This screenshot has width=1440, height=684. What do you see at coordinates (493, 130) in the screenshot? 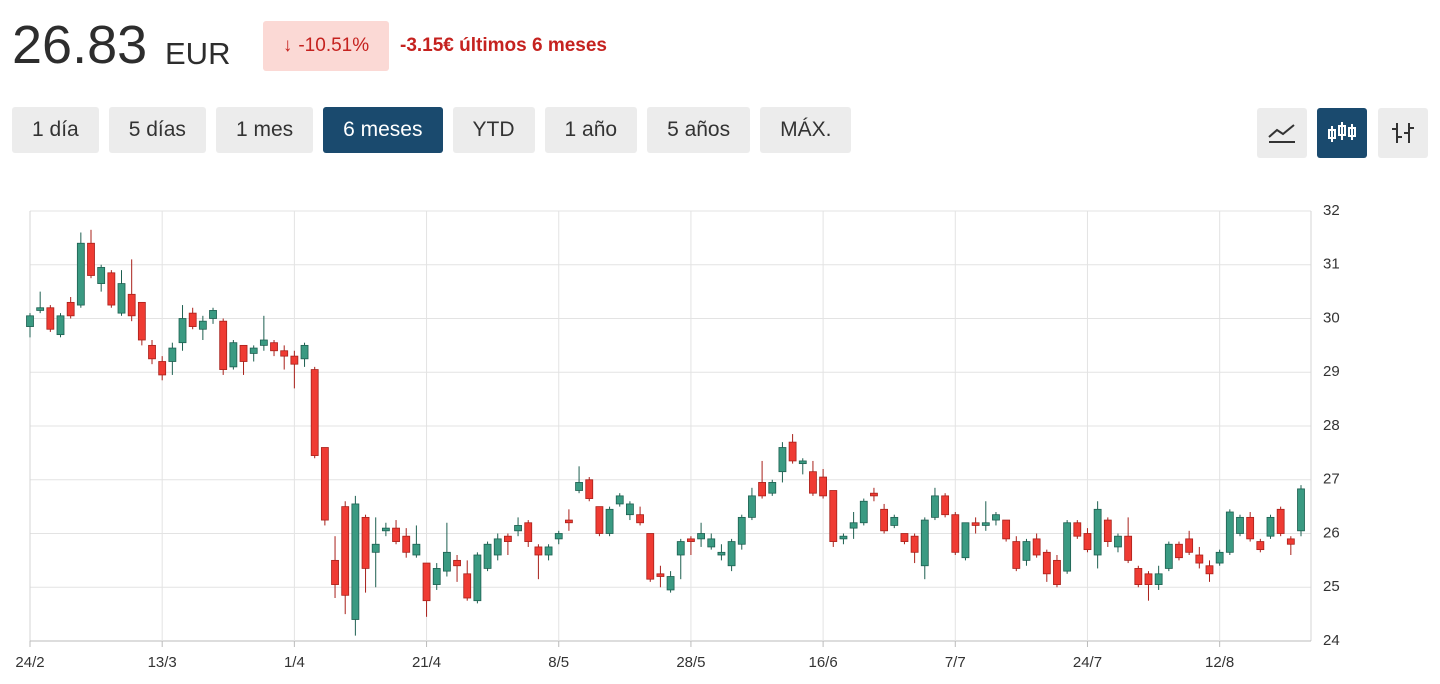
I see `range-button: YTD` at bounding box center [493, 130].